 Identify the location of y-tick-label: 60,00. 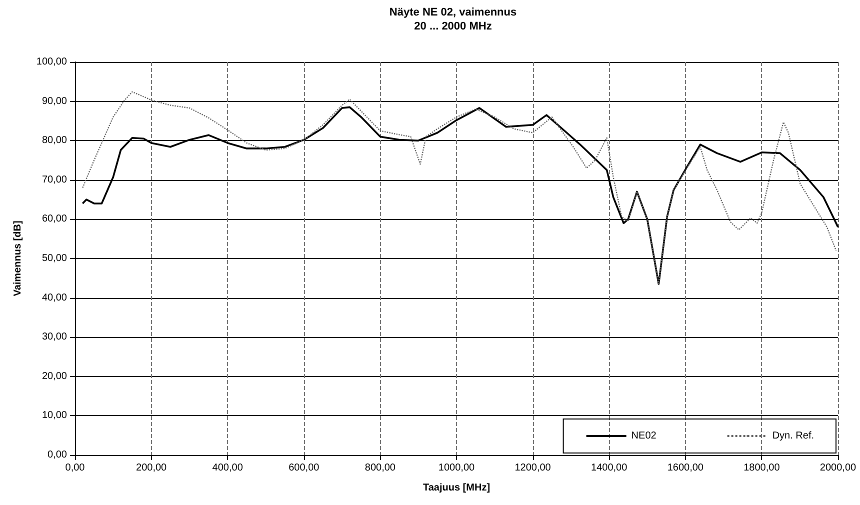
(55, 219).